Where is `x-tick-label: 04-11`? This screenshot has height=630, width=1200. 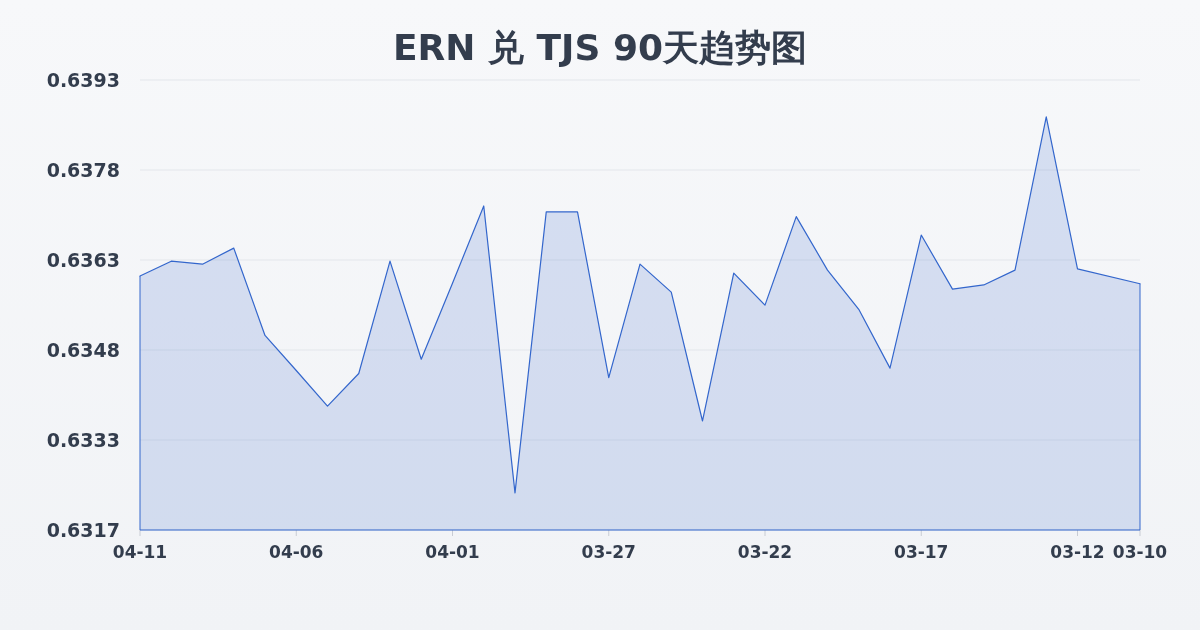
x-tick-label: 04-11 is located at coordinates (140, 552).